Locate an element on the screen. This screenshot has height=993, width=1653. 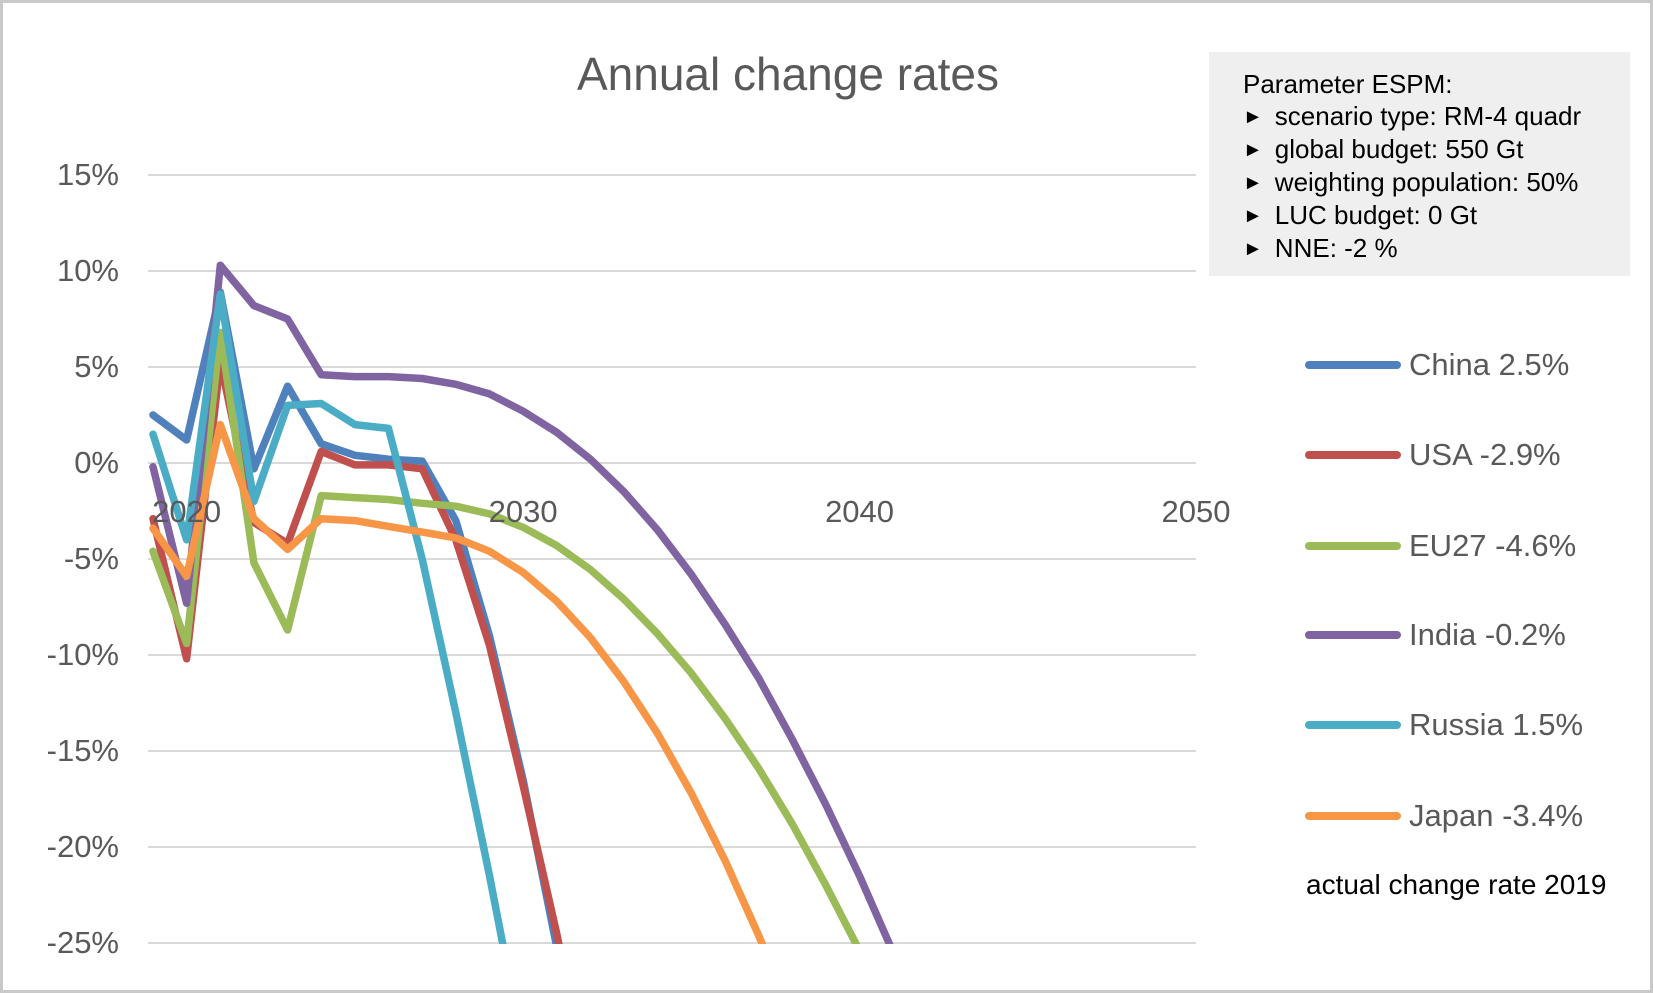
parameter-item-text: weighting population: 50% is located at coordinates (1426, 182).